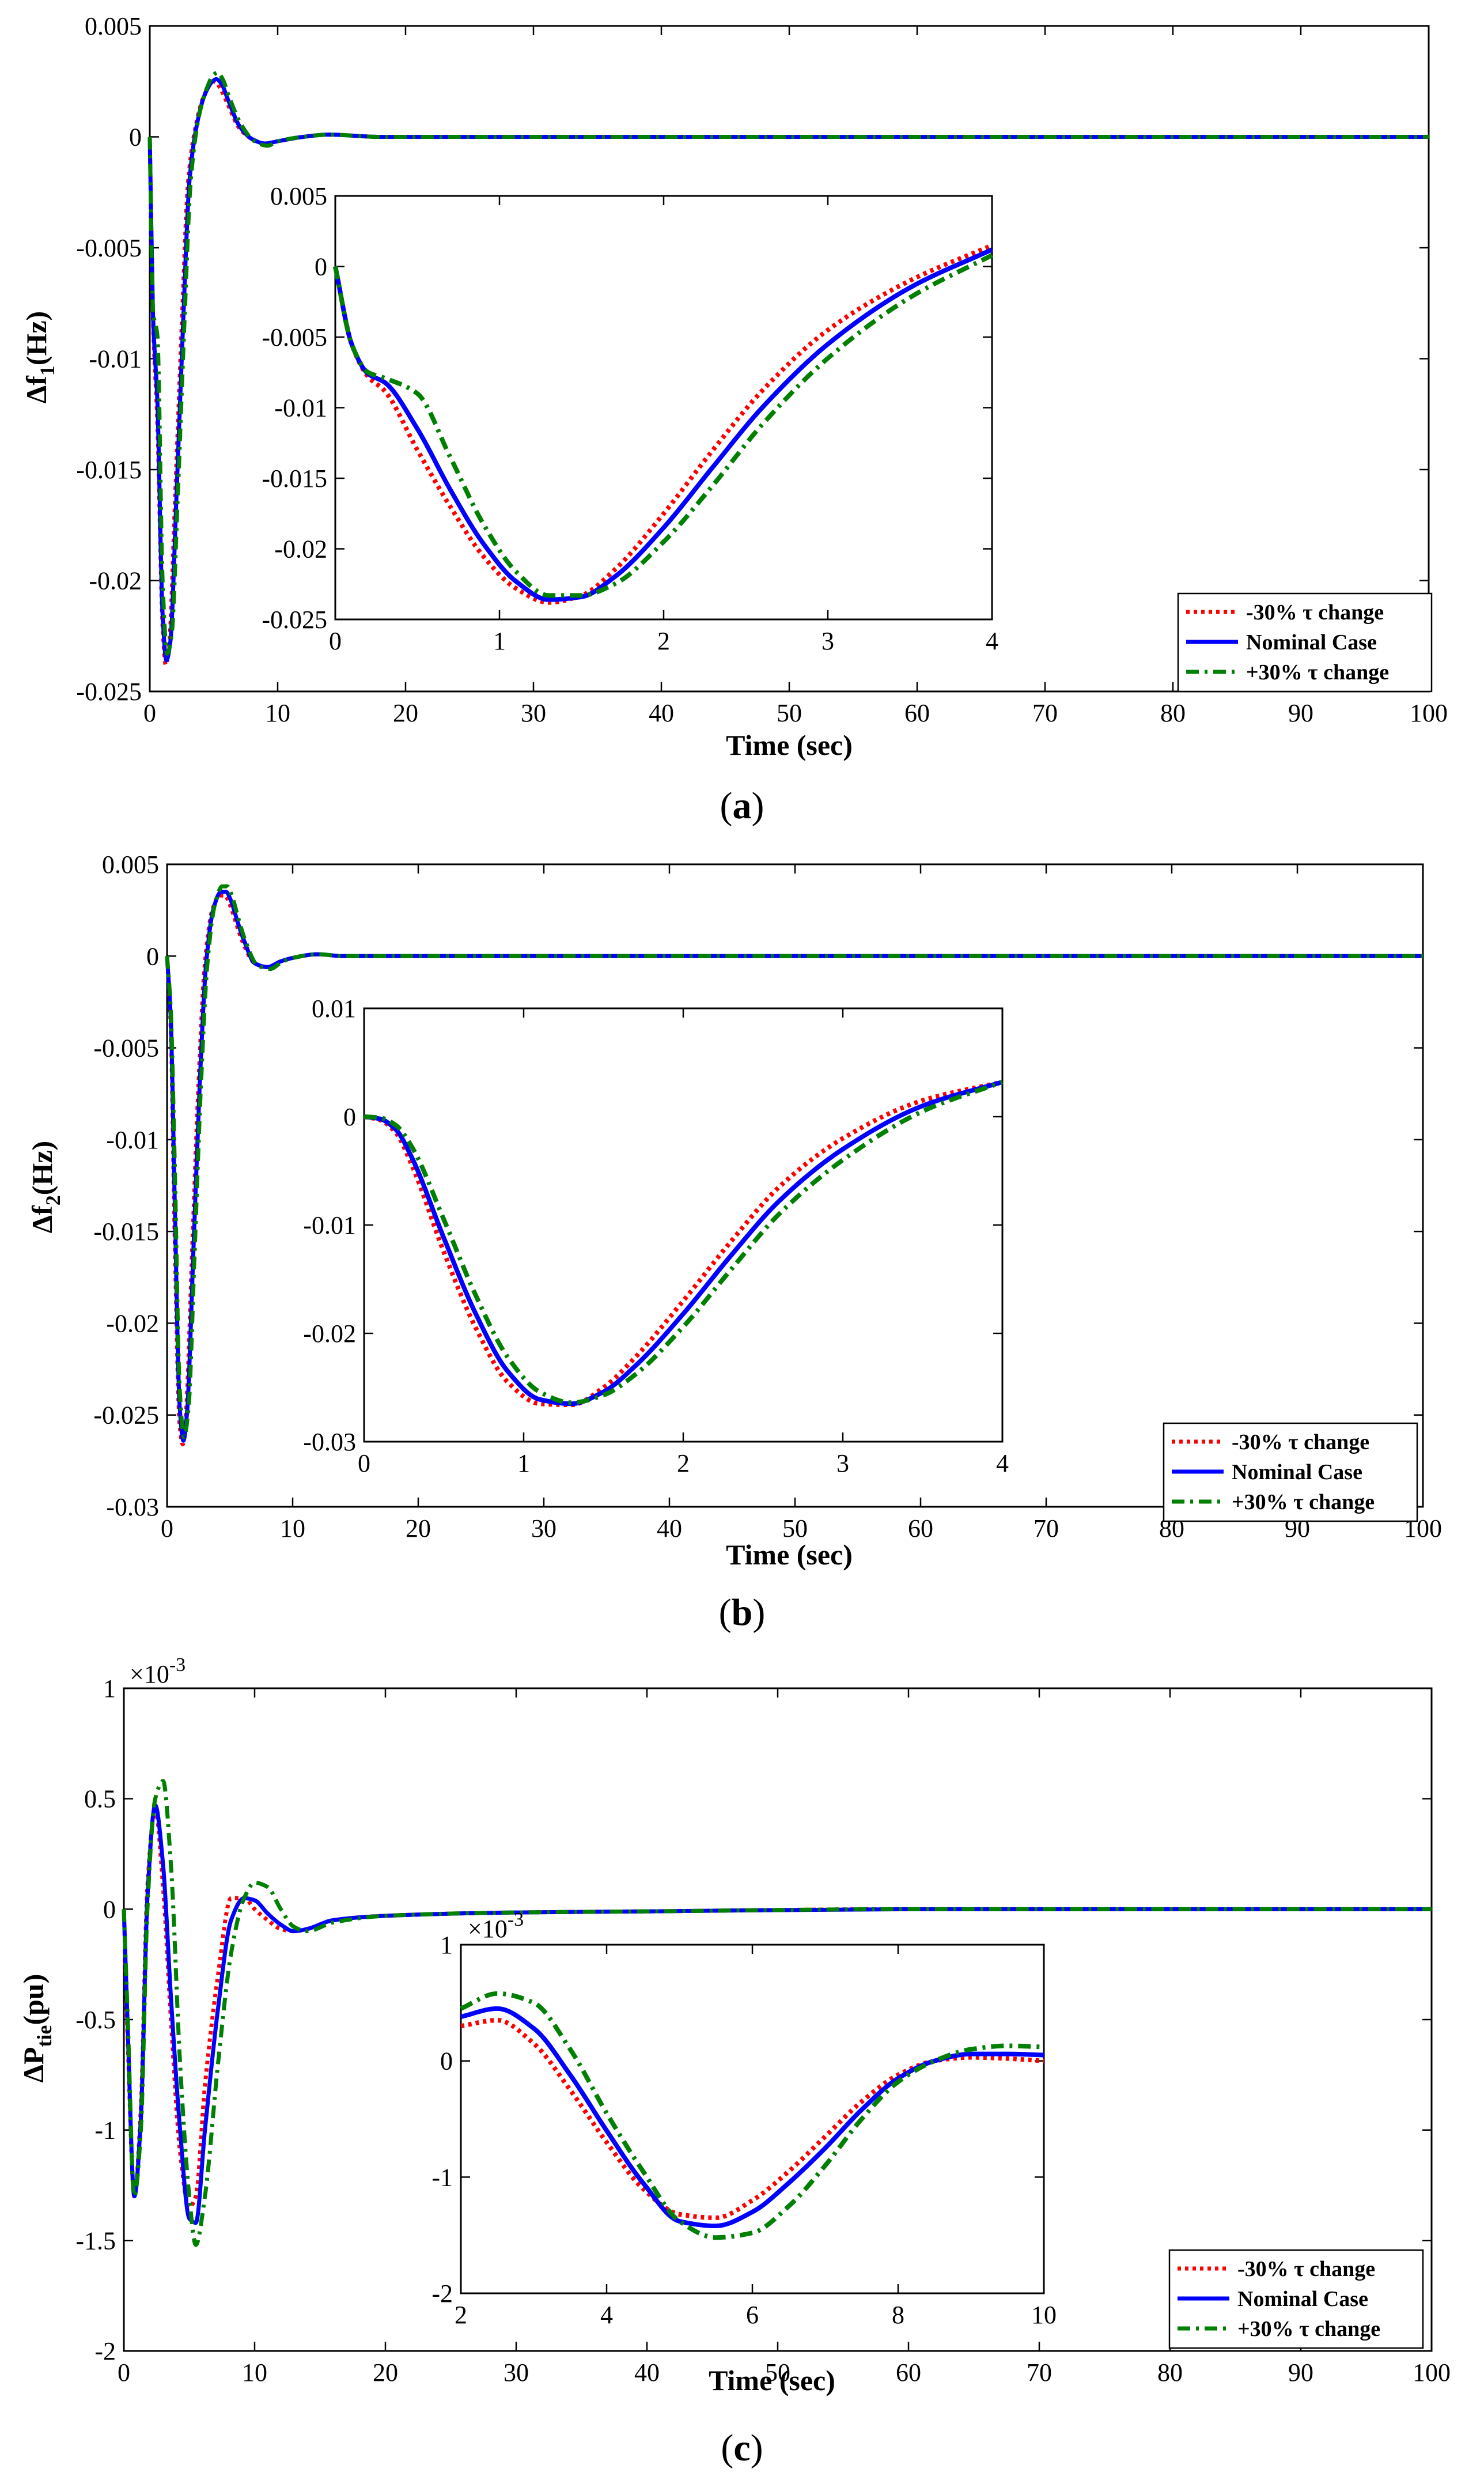 The image size is (1484, 2480). Describe the element at coordinates (496, 1926) in the screenshot. I see `inset-exponent-label: ×10⁻³` at that location.